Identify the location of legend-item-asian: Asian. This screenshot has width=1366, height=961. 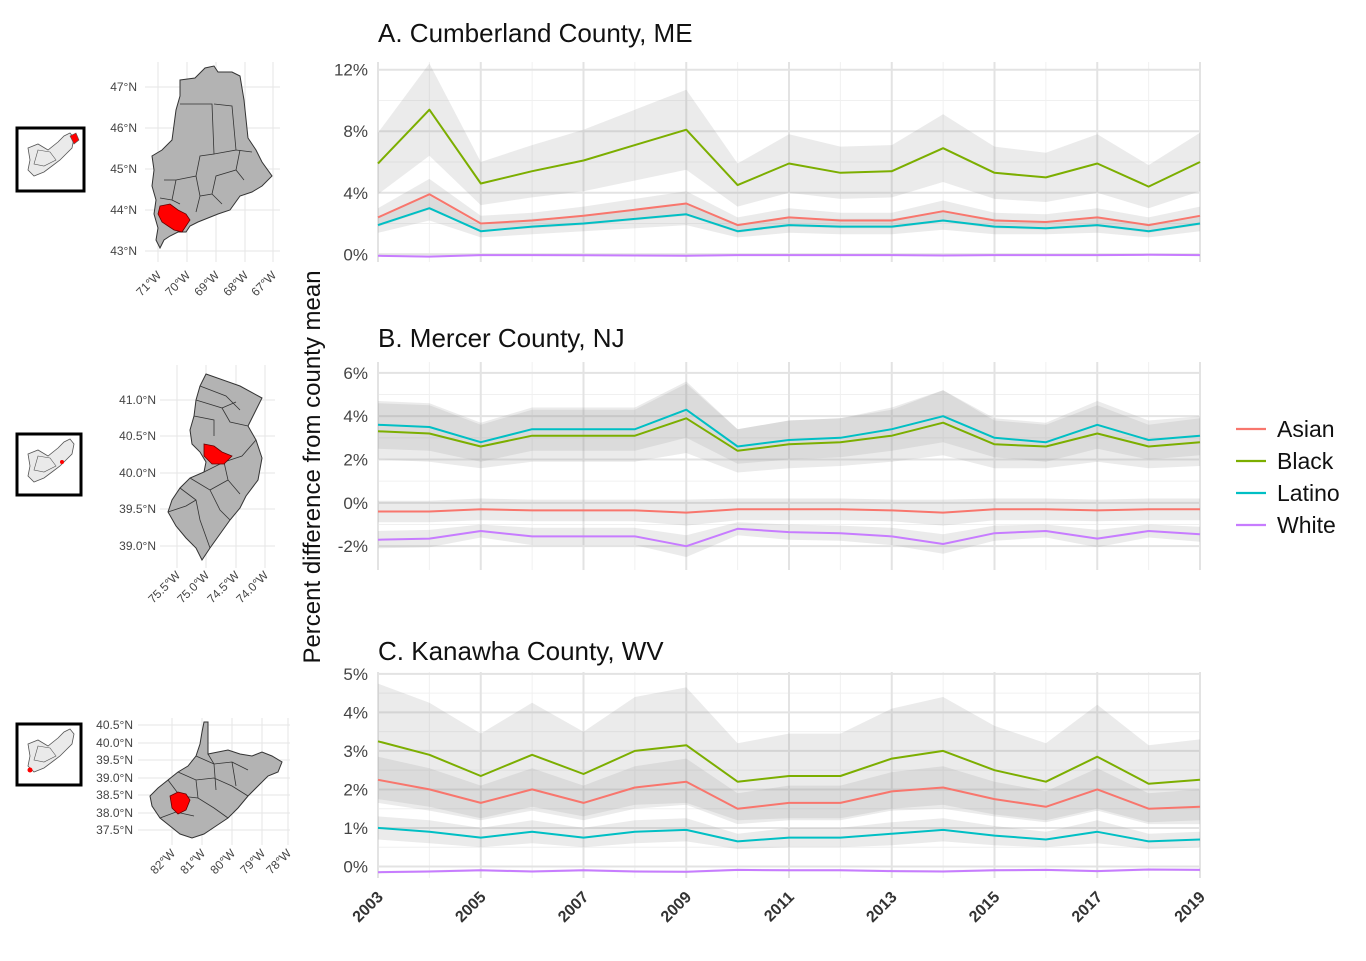
(1285, 429).